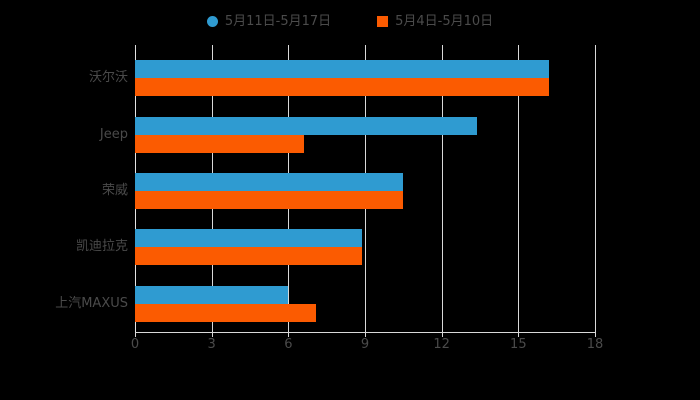  What do you see at coordinates (288, 344) in the screenshot?
I see `x-axis-tick-label: 6` at bounding box center [288, 344].